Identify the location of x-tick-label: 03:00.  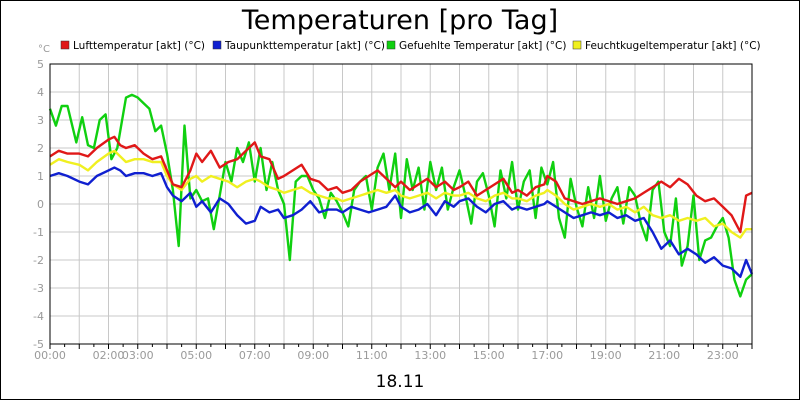
(138, 355).